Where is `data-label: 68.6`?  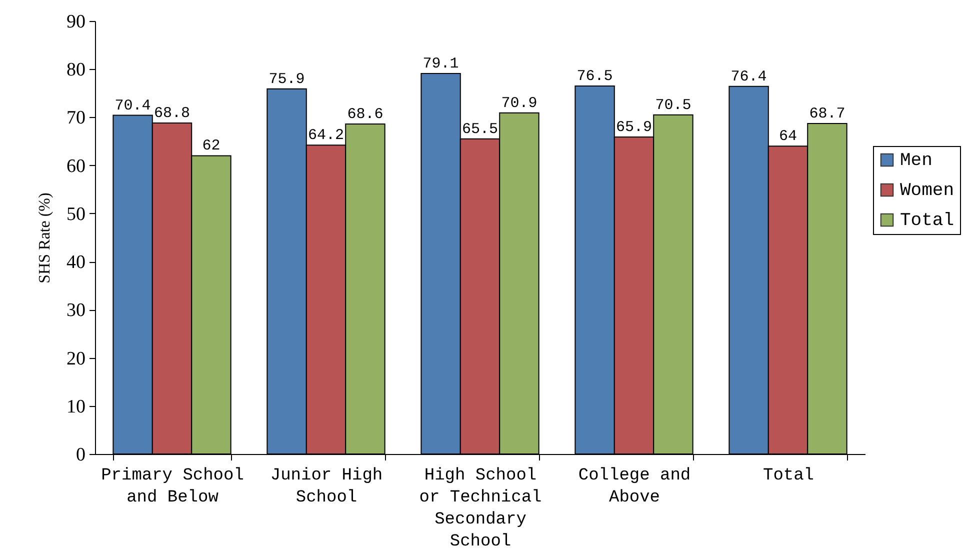 data-label: 68.6 is located at coordinates (365, 114).